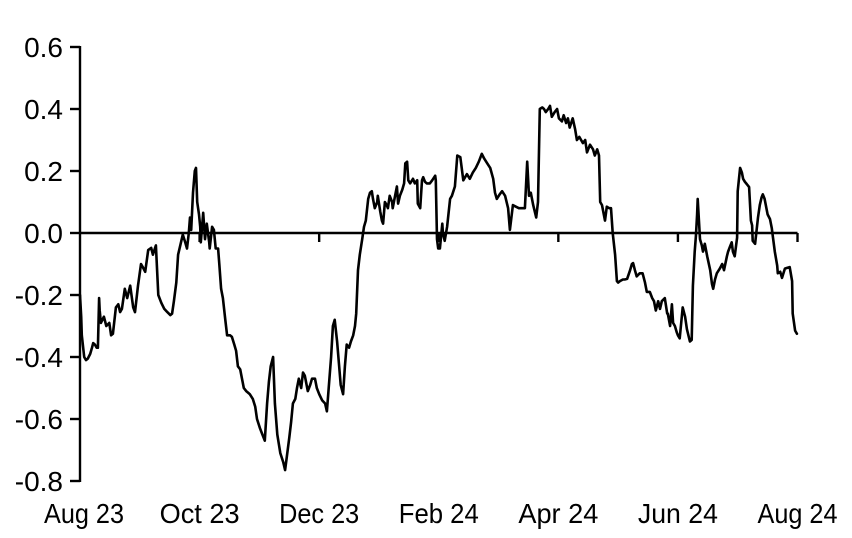  What do you see at coordinates (200, 513) in the screenshot?
I see `x-tick-label: Oct 23` at bounding box center [200, 513].